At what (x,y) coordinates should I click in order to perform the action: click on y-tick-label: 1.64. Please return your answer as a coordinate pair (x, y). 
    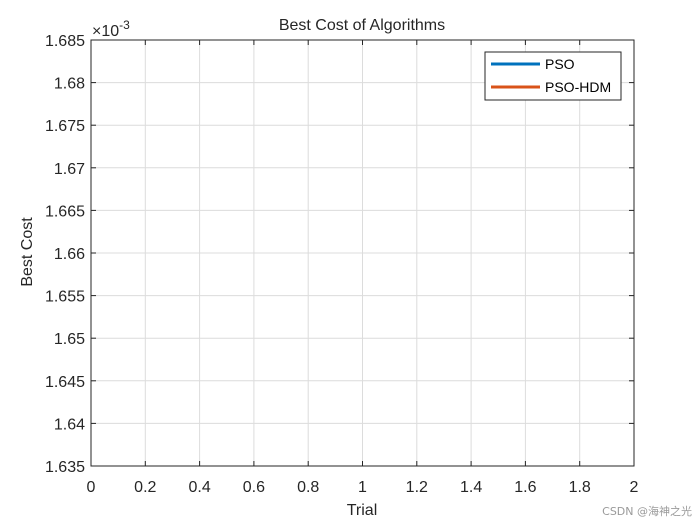
    Looking at the image, I should click on (69, 424).